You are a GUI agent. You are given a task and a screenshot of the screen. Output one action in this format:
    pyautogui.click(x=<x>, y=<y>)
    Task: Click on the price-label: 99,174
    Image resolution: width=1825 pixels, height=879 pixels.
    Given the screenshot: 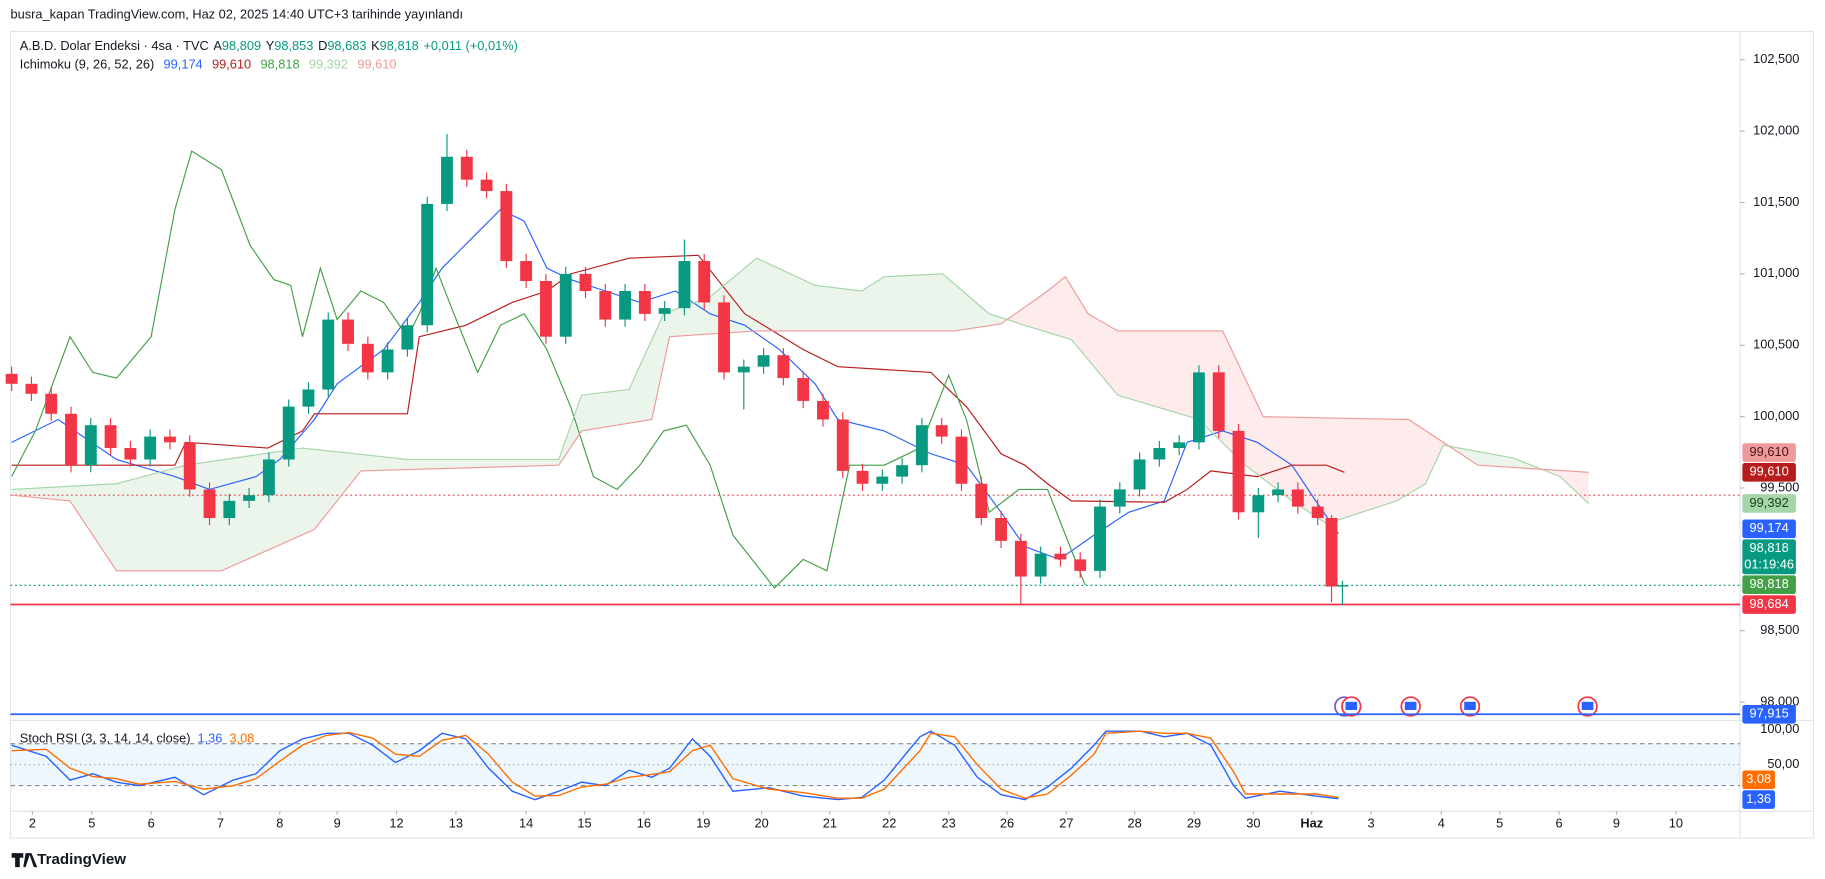 What is the action you would take?
    pyautogui.click(x=1769, y=527)
    